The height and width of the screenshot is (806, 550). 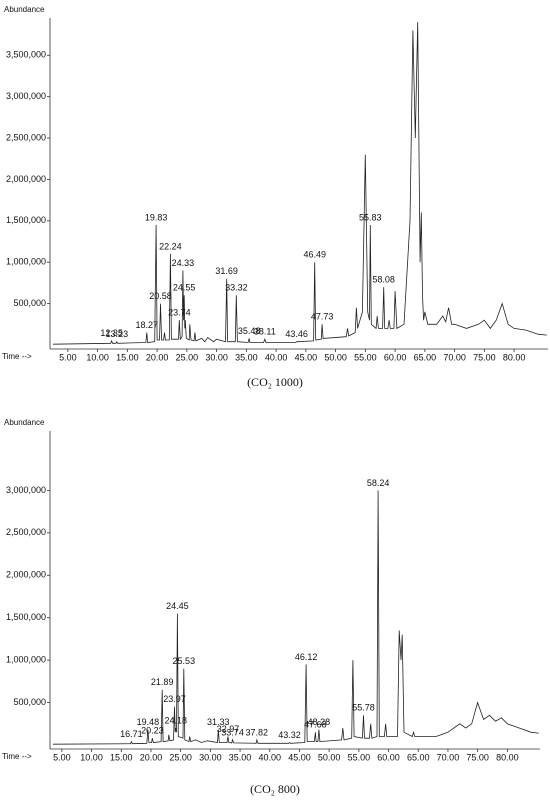 What do you see at coordinates (176, 720) in the screenshot?
I see `peak-label: 24.18` at bounding box center [176, 720].